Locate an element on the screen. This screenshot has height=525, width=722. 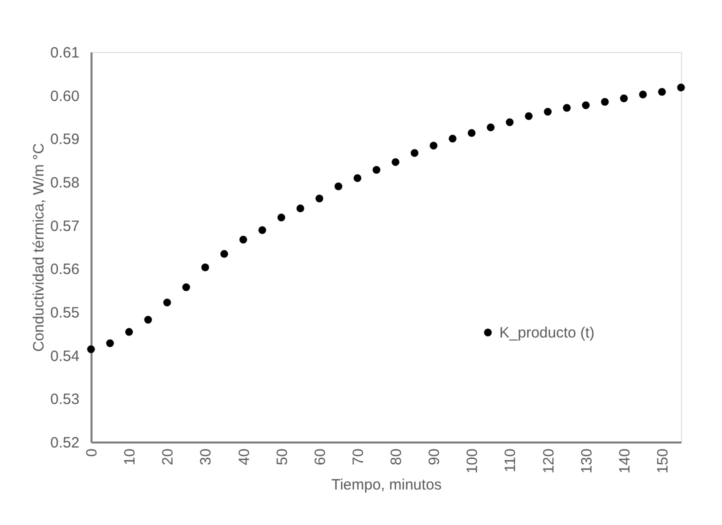
y-tick-label: 0.53 is located at coordinates (65, 399).